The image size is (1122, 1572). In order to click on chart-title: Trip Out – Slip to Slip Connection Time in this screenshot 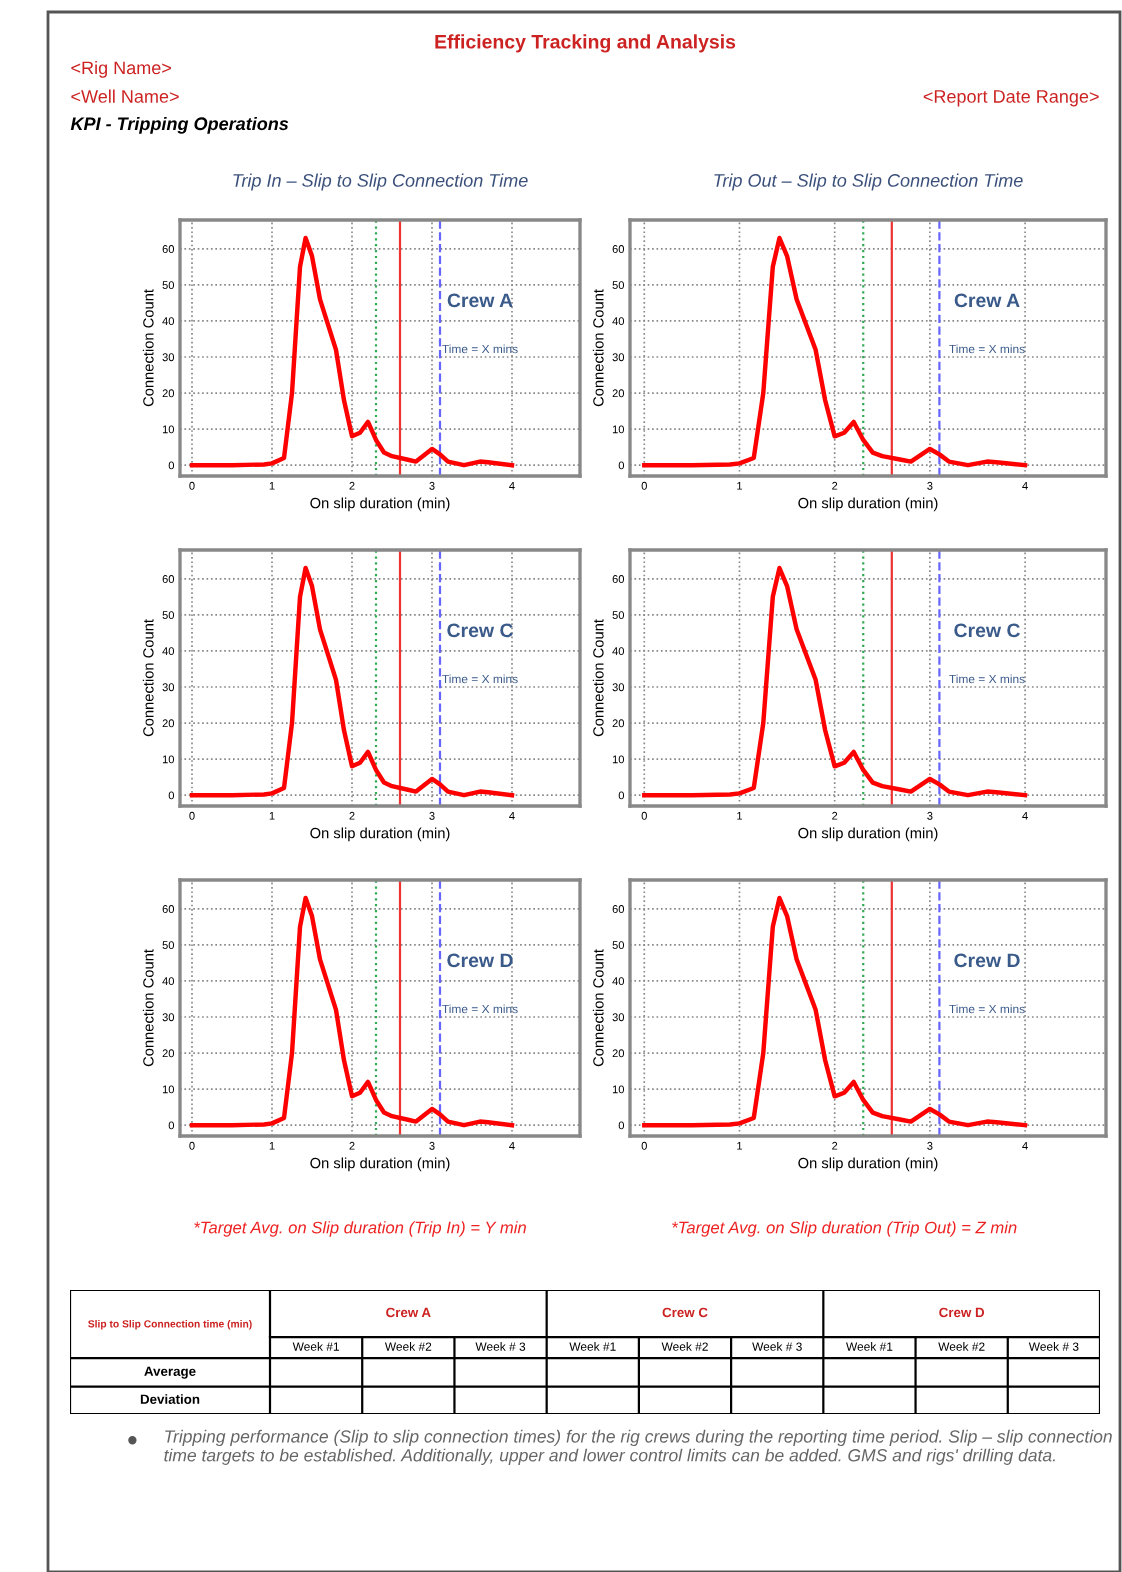, I will do `click(868, 182)`.